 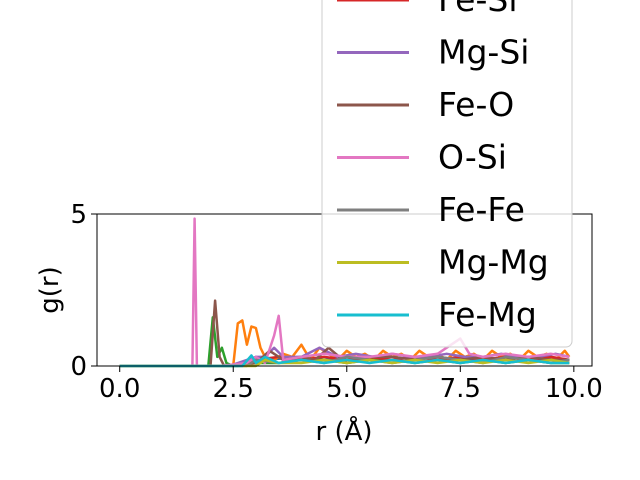 I want to click on legend-label-3: O-Si, so click(x=472, y=157).